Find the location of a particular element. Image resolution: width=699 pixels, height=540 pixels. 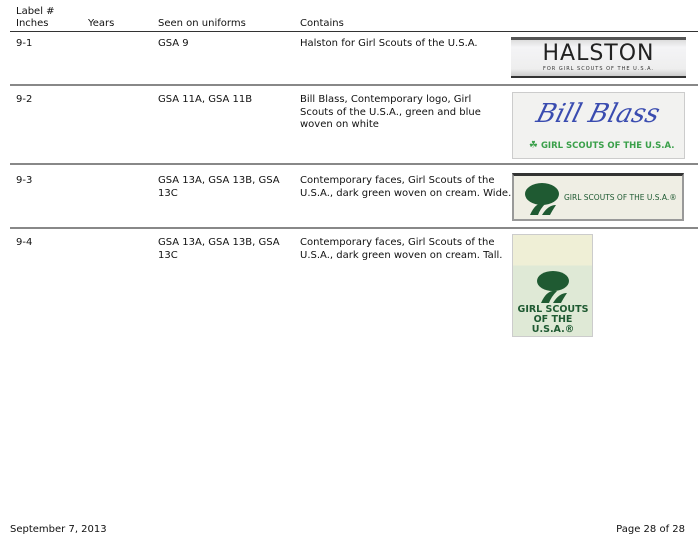

image-text: GIRL SCOUTS OF THE U.S.A.® is located at coordinates (620, 197).